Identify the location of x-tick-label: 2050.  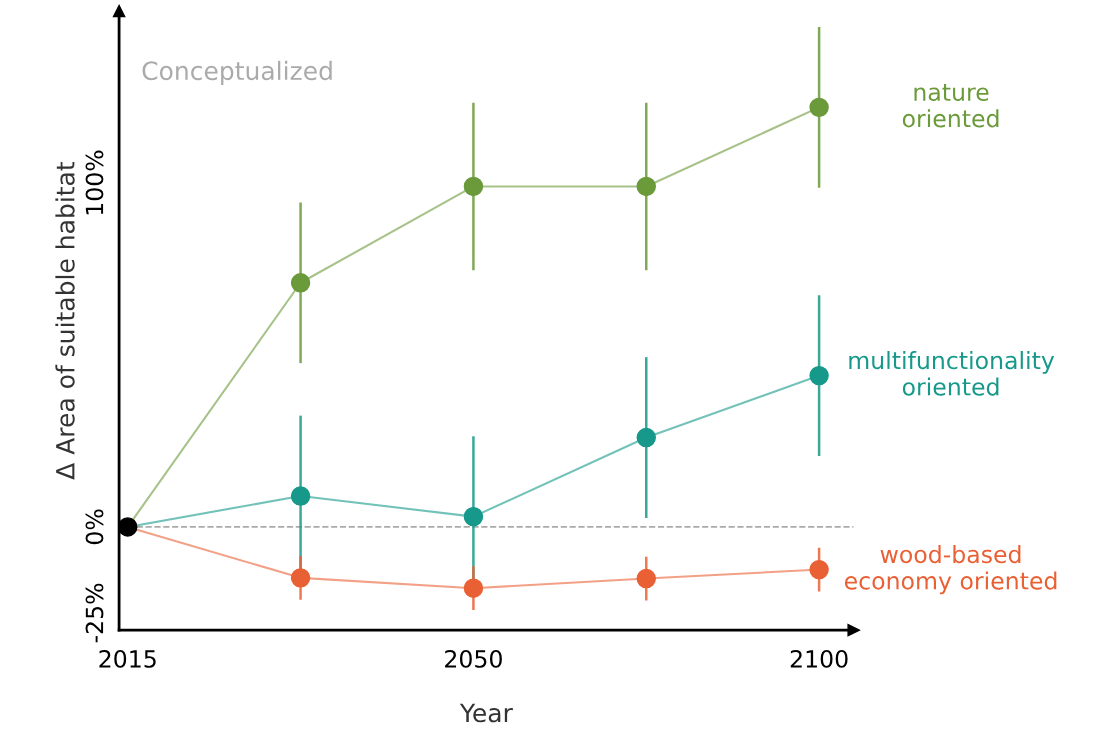
(473, 659).